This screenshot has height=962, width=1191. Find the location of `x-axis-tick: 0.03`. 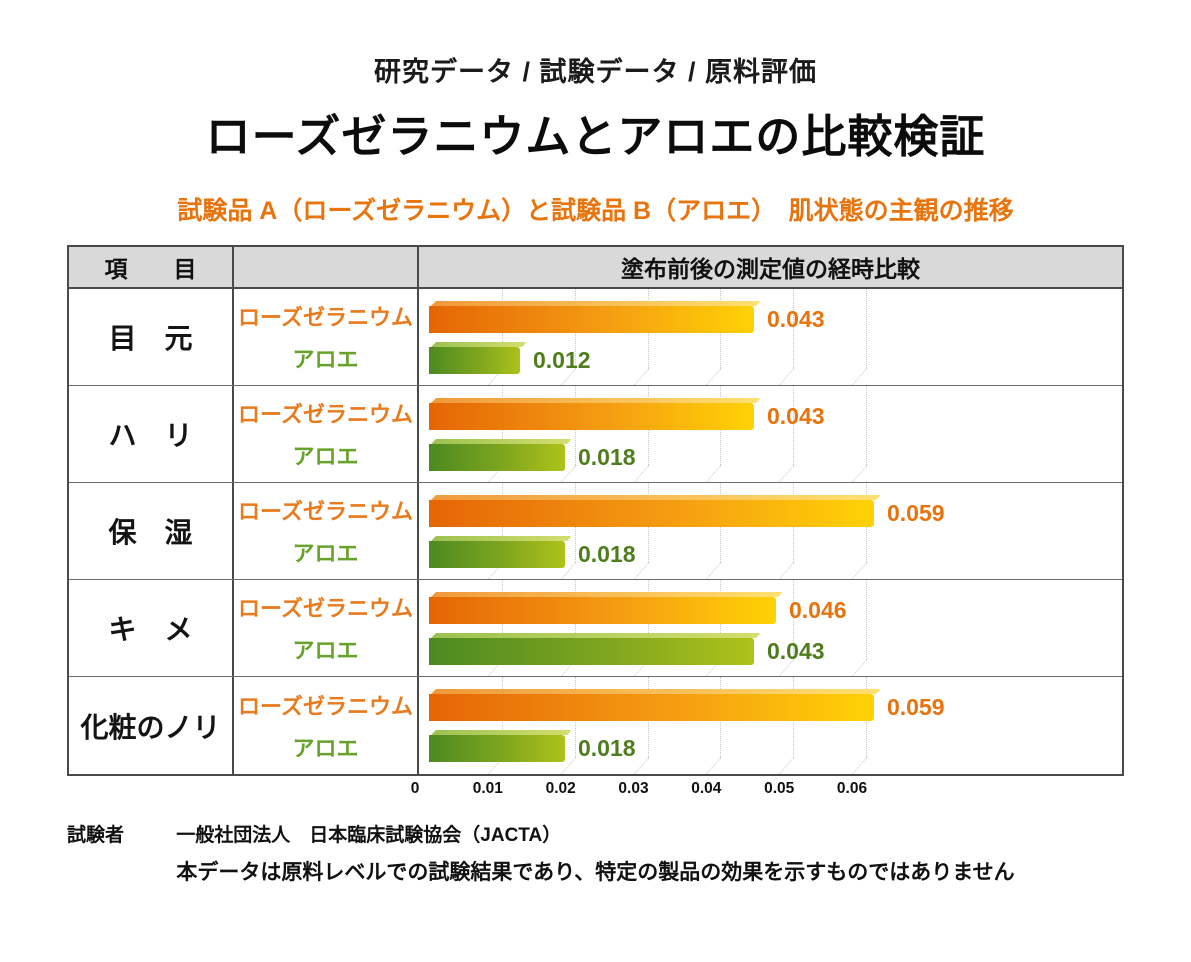

x-axis-tick: 0.03 is located at coordinates (633, 788).